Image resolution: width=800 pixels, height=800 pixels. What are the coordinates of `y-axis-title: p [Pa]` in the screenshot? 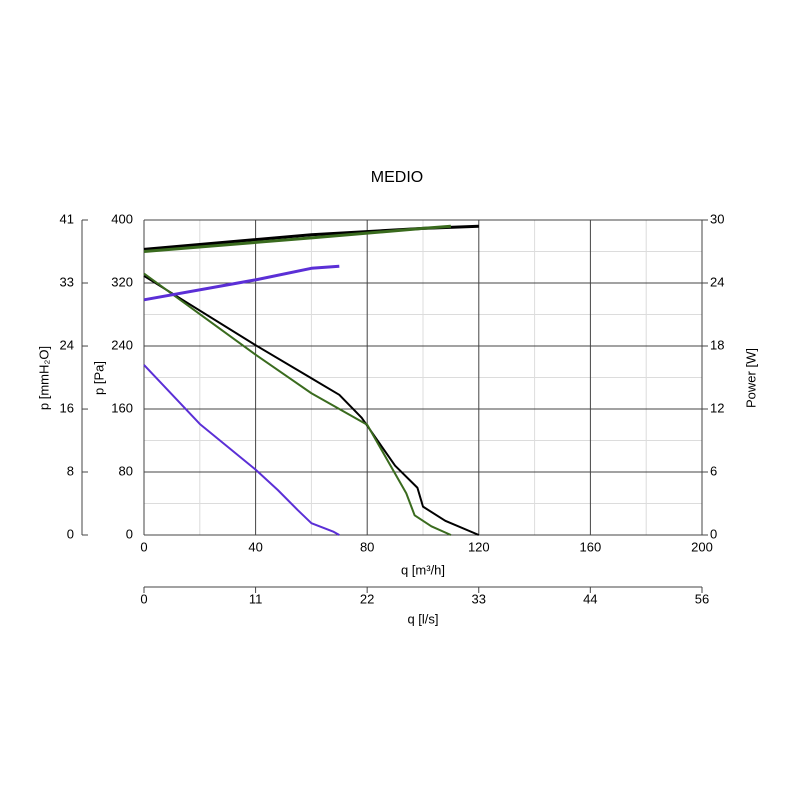 It's located at (98, 378).